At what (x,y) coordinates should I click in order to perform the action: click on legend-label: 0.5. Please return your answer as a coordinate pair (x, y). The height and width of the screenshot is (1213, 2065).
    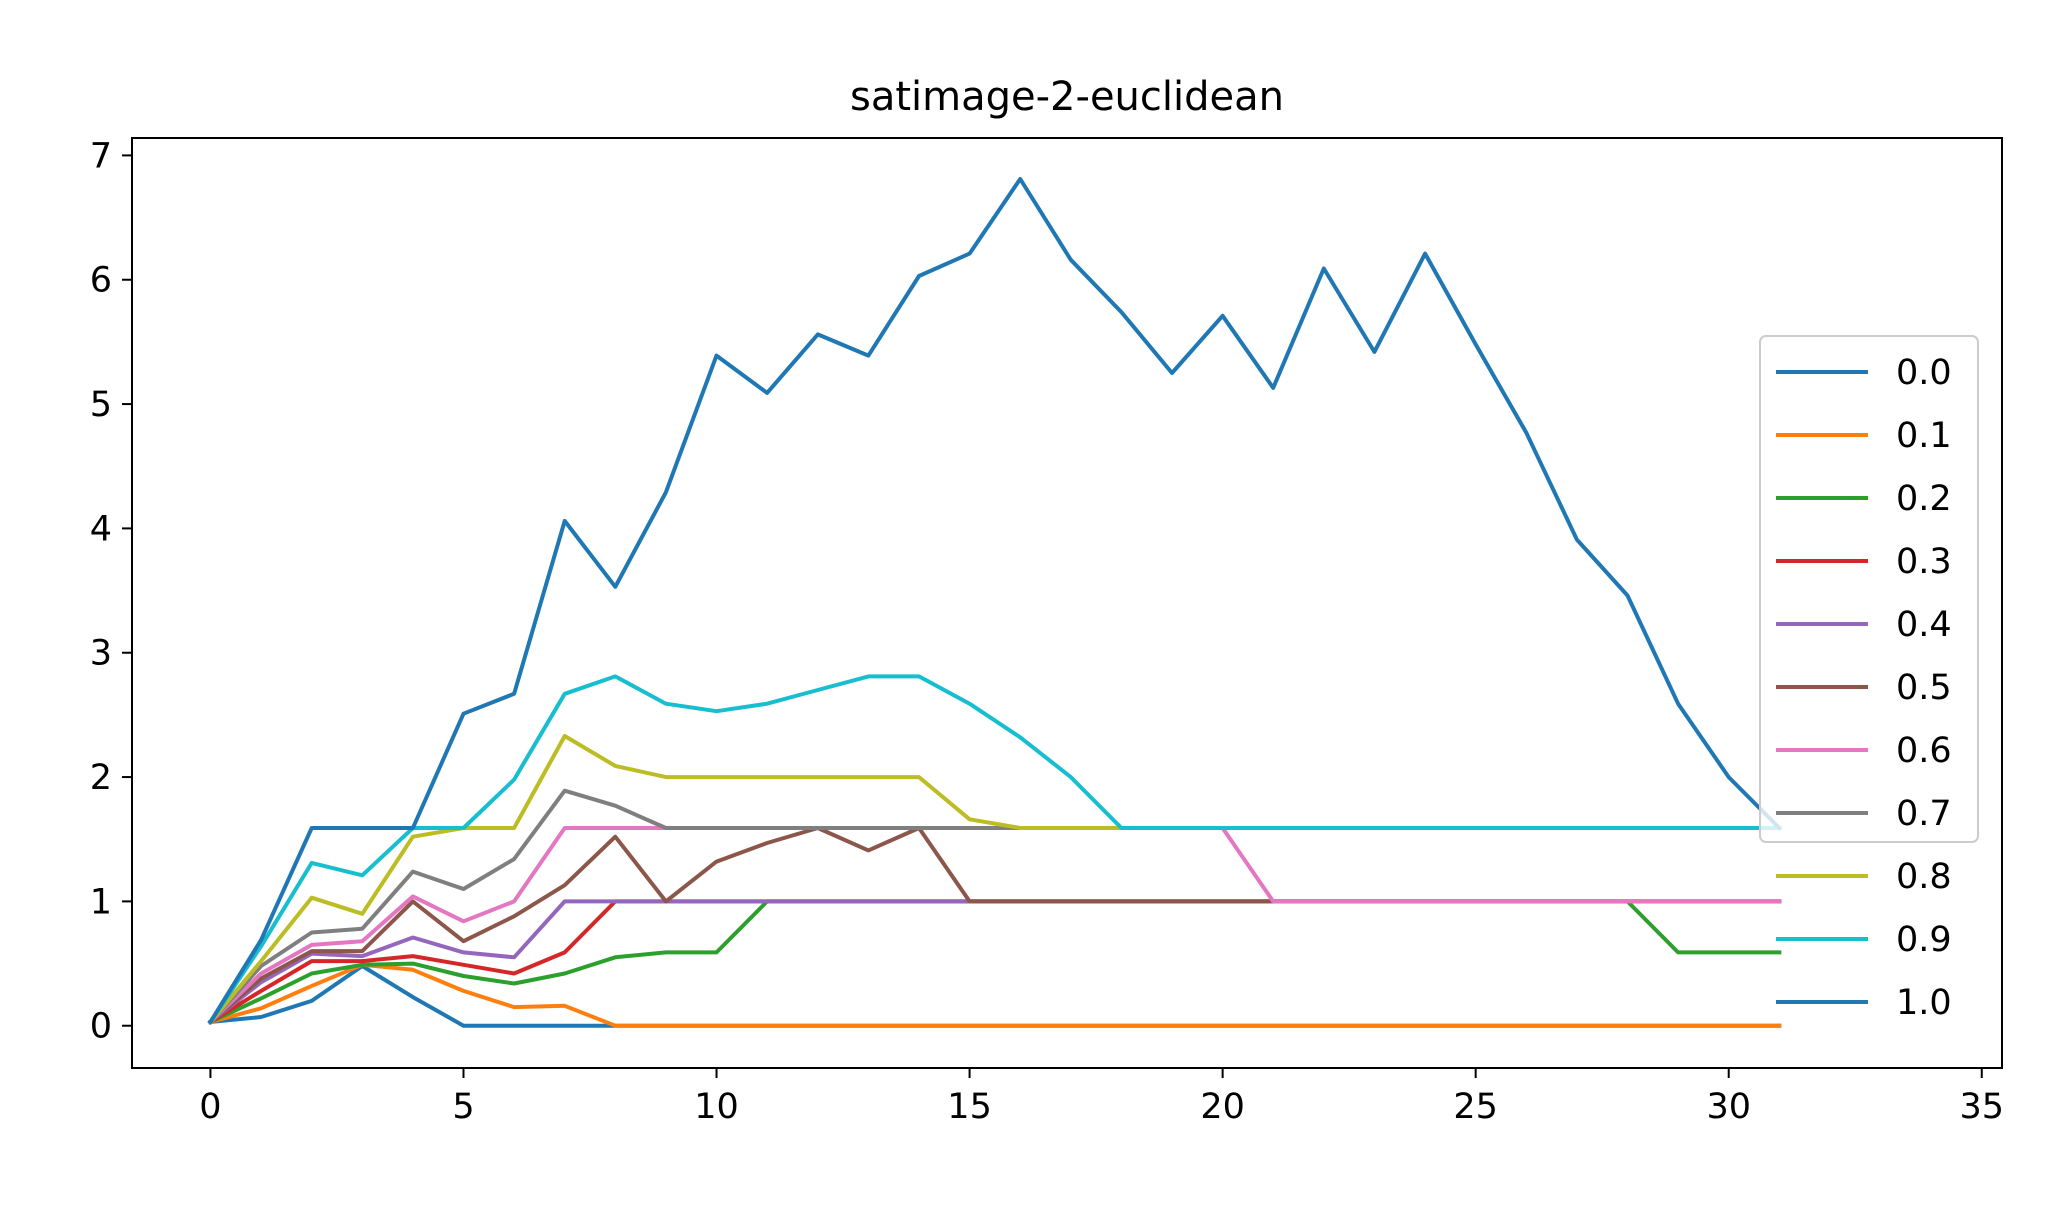
    Looking at the image, I should click on (1924, 688).